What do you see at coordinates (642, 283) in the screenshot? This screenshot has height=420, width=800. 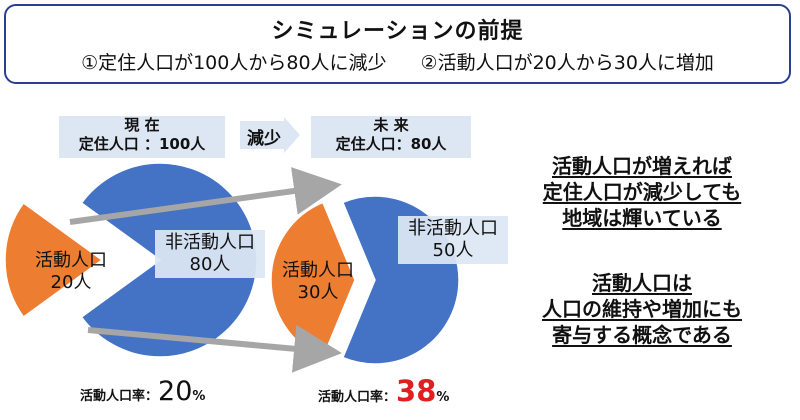 I see `message2-line1: 活動人口は` at bounding box center [642, 283].